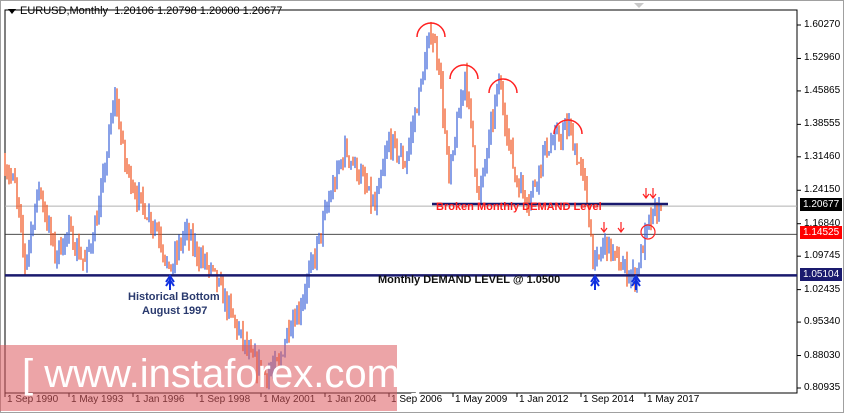 The width and height of the screenshot is (844, 413). What do you see at coordinates (822, 24) in the screenshot?
I see `price-tick-label: 1.60270` at bounding box center [822, 24].